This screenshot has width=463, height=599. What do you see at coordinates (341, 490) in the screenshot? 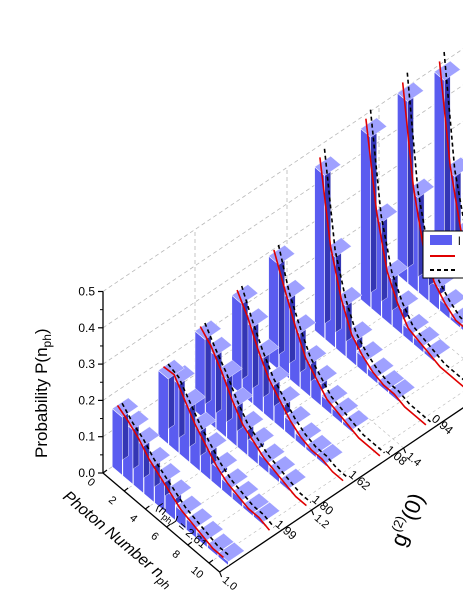
I see `g2-axis-line` at bounding box center [341, 490].